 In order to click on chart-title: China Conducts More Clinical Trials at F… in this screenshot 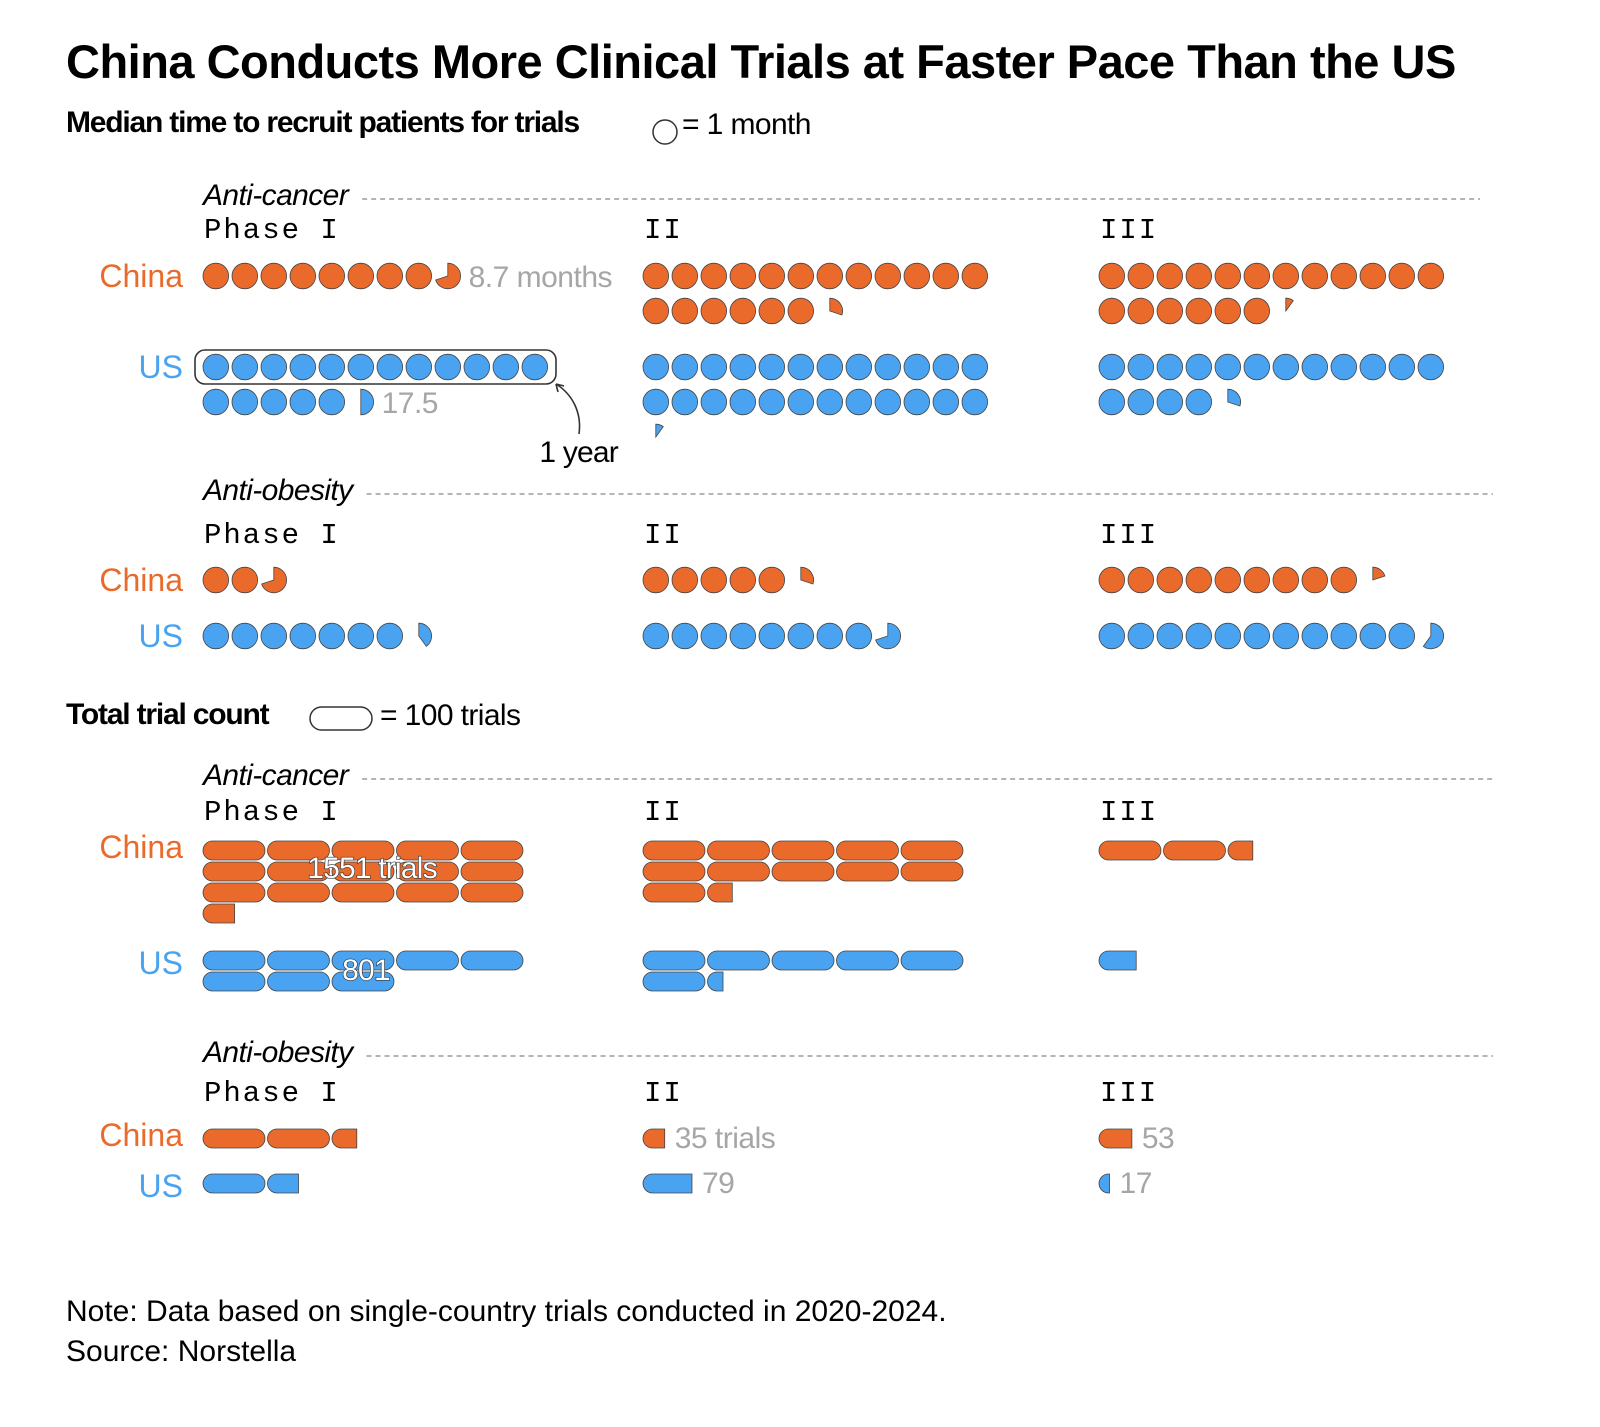, I will do `click(761, 61)`.